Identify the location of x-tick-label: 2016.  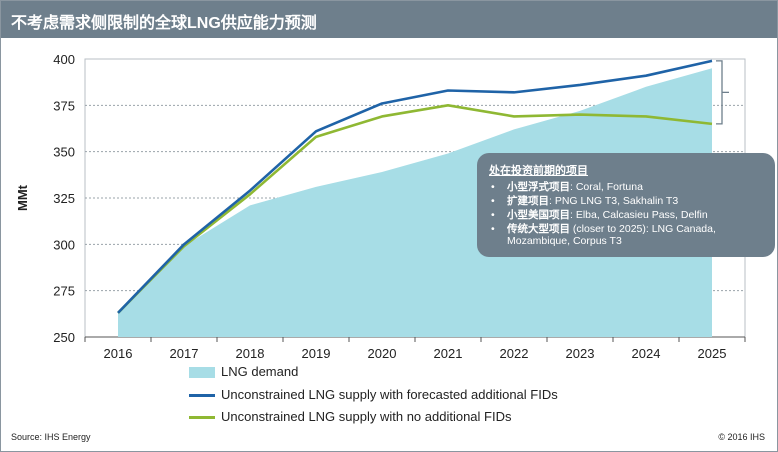
(118, 353).